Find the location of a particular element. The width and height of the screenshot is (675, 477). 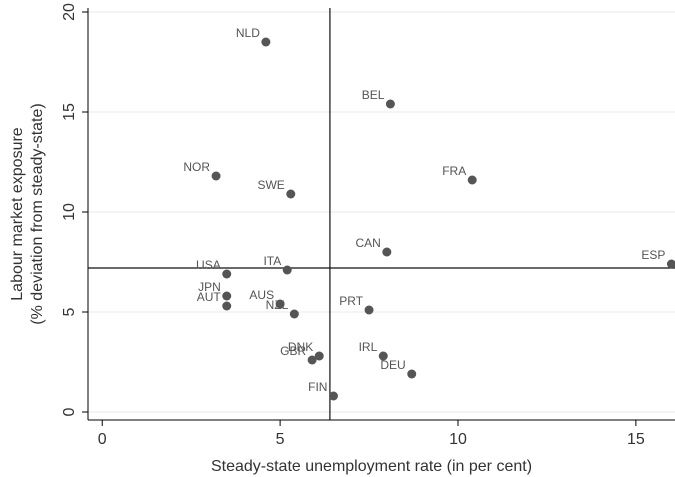

point-label-deu: DEU is located at coordinates (392, 365).